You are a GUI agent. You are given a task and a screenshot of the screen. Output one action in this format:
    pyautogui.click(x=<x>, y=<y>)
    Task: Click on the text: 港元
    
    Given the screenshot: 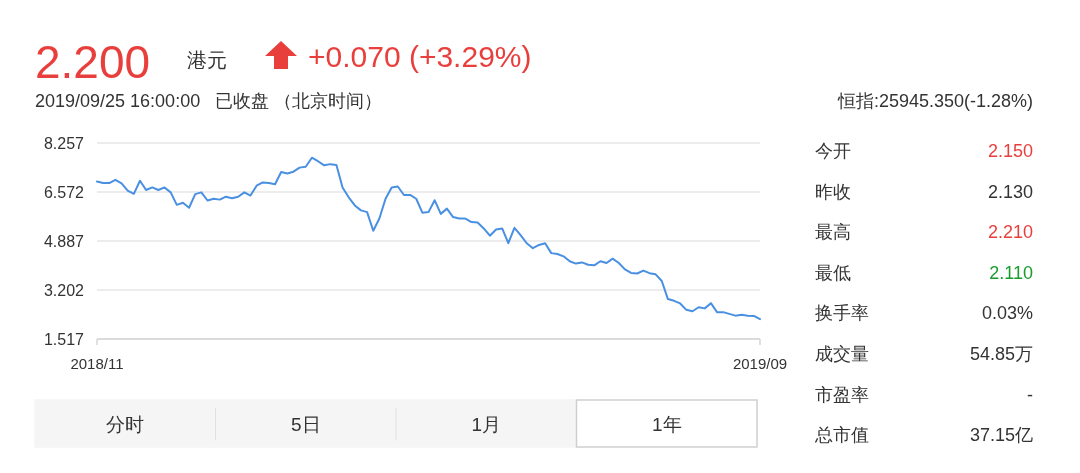 What is the action you would take?
    pyautogui.click(x=207, y=60)
    